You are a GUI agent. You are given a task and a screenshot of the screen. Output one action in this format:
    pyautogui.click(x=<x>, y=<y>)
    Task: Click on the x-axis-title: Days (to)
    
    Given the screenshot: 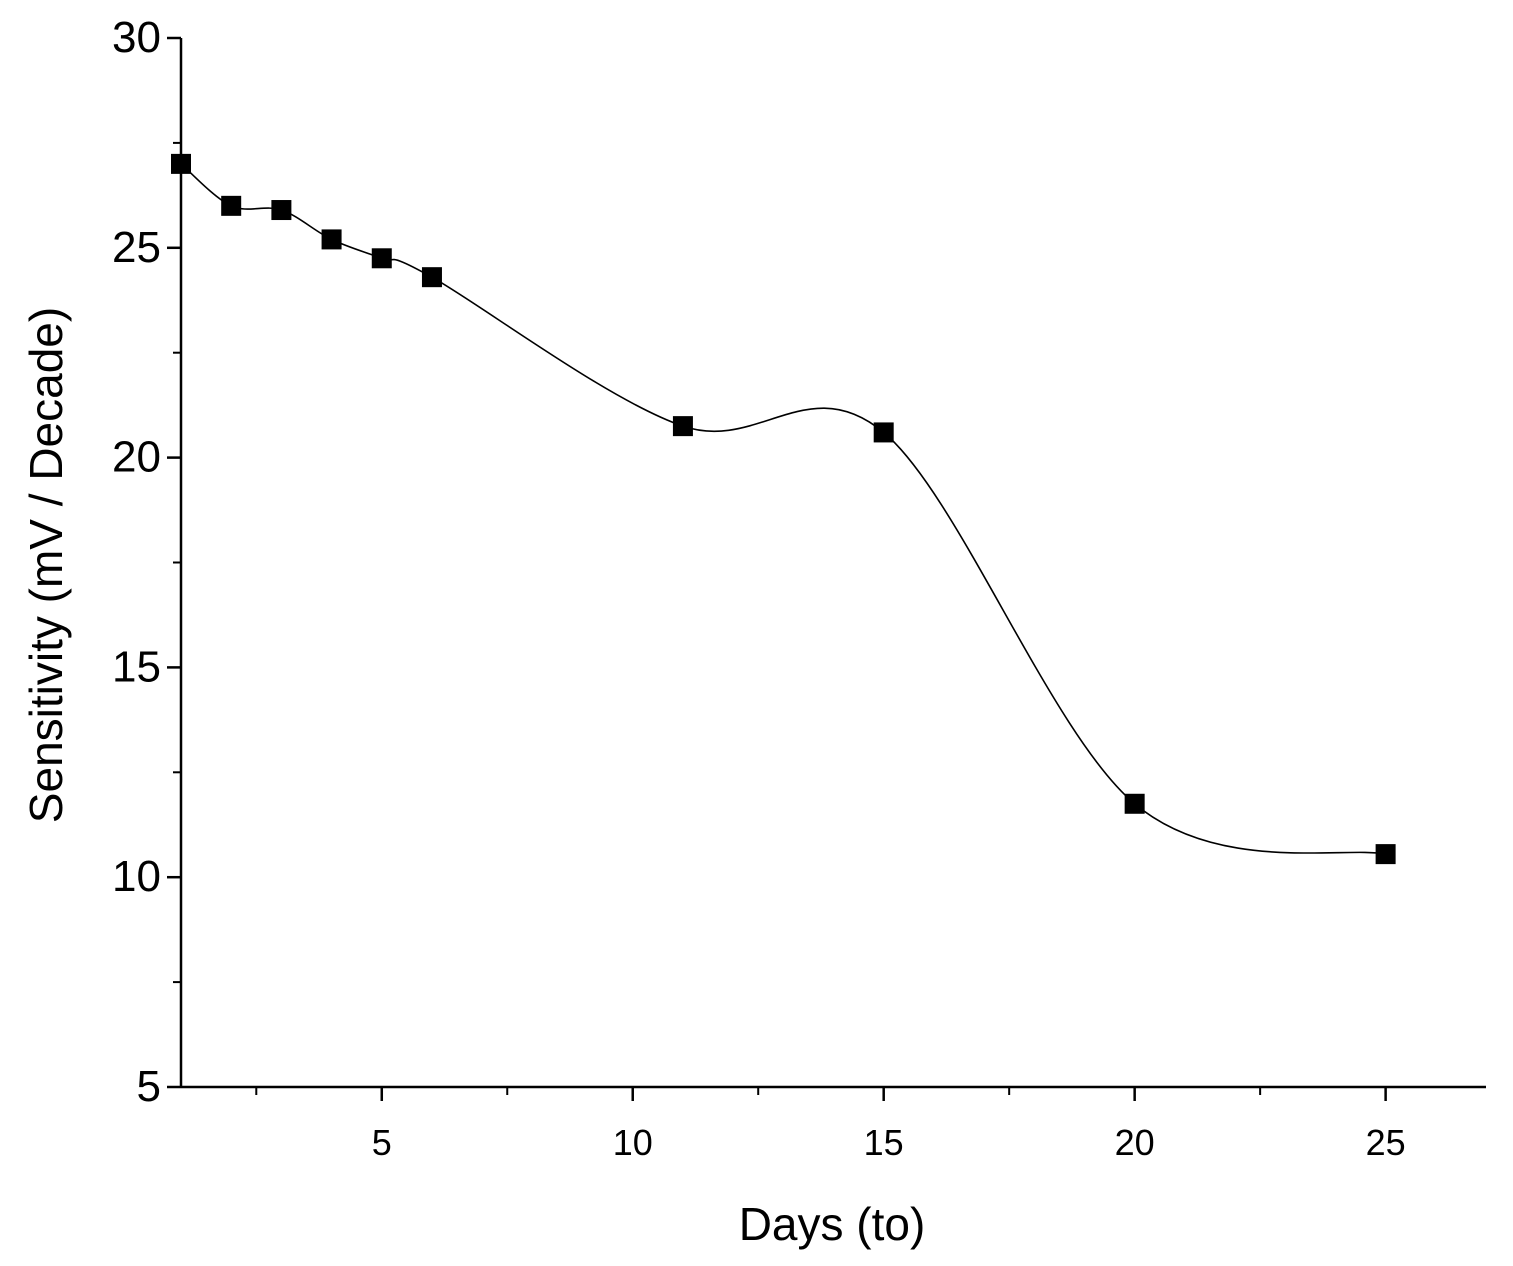 What is the action you would take?
    pyautogui.click(x=832, y=1224)
    